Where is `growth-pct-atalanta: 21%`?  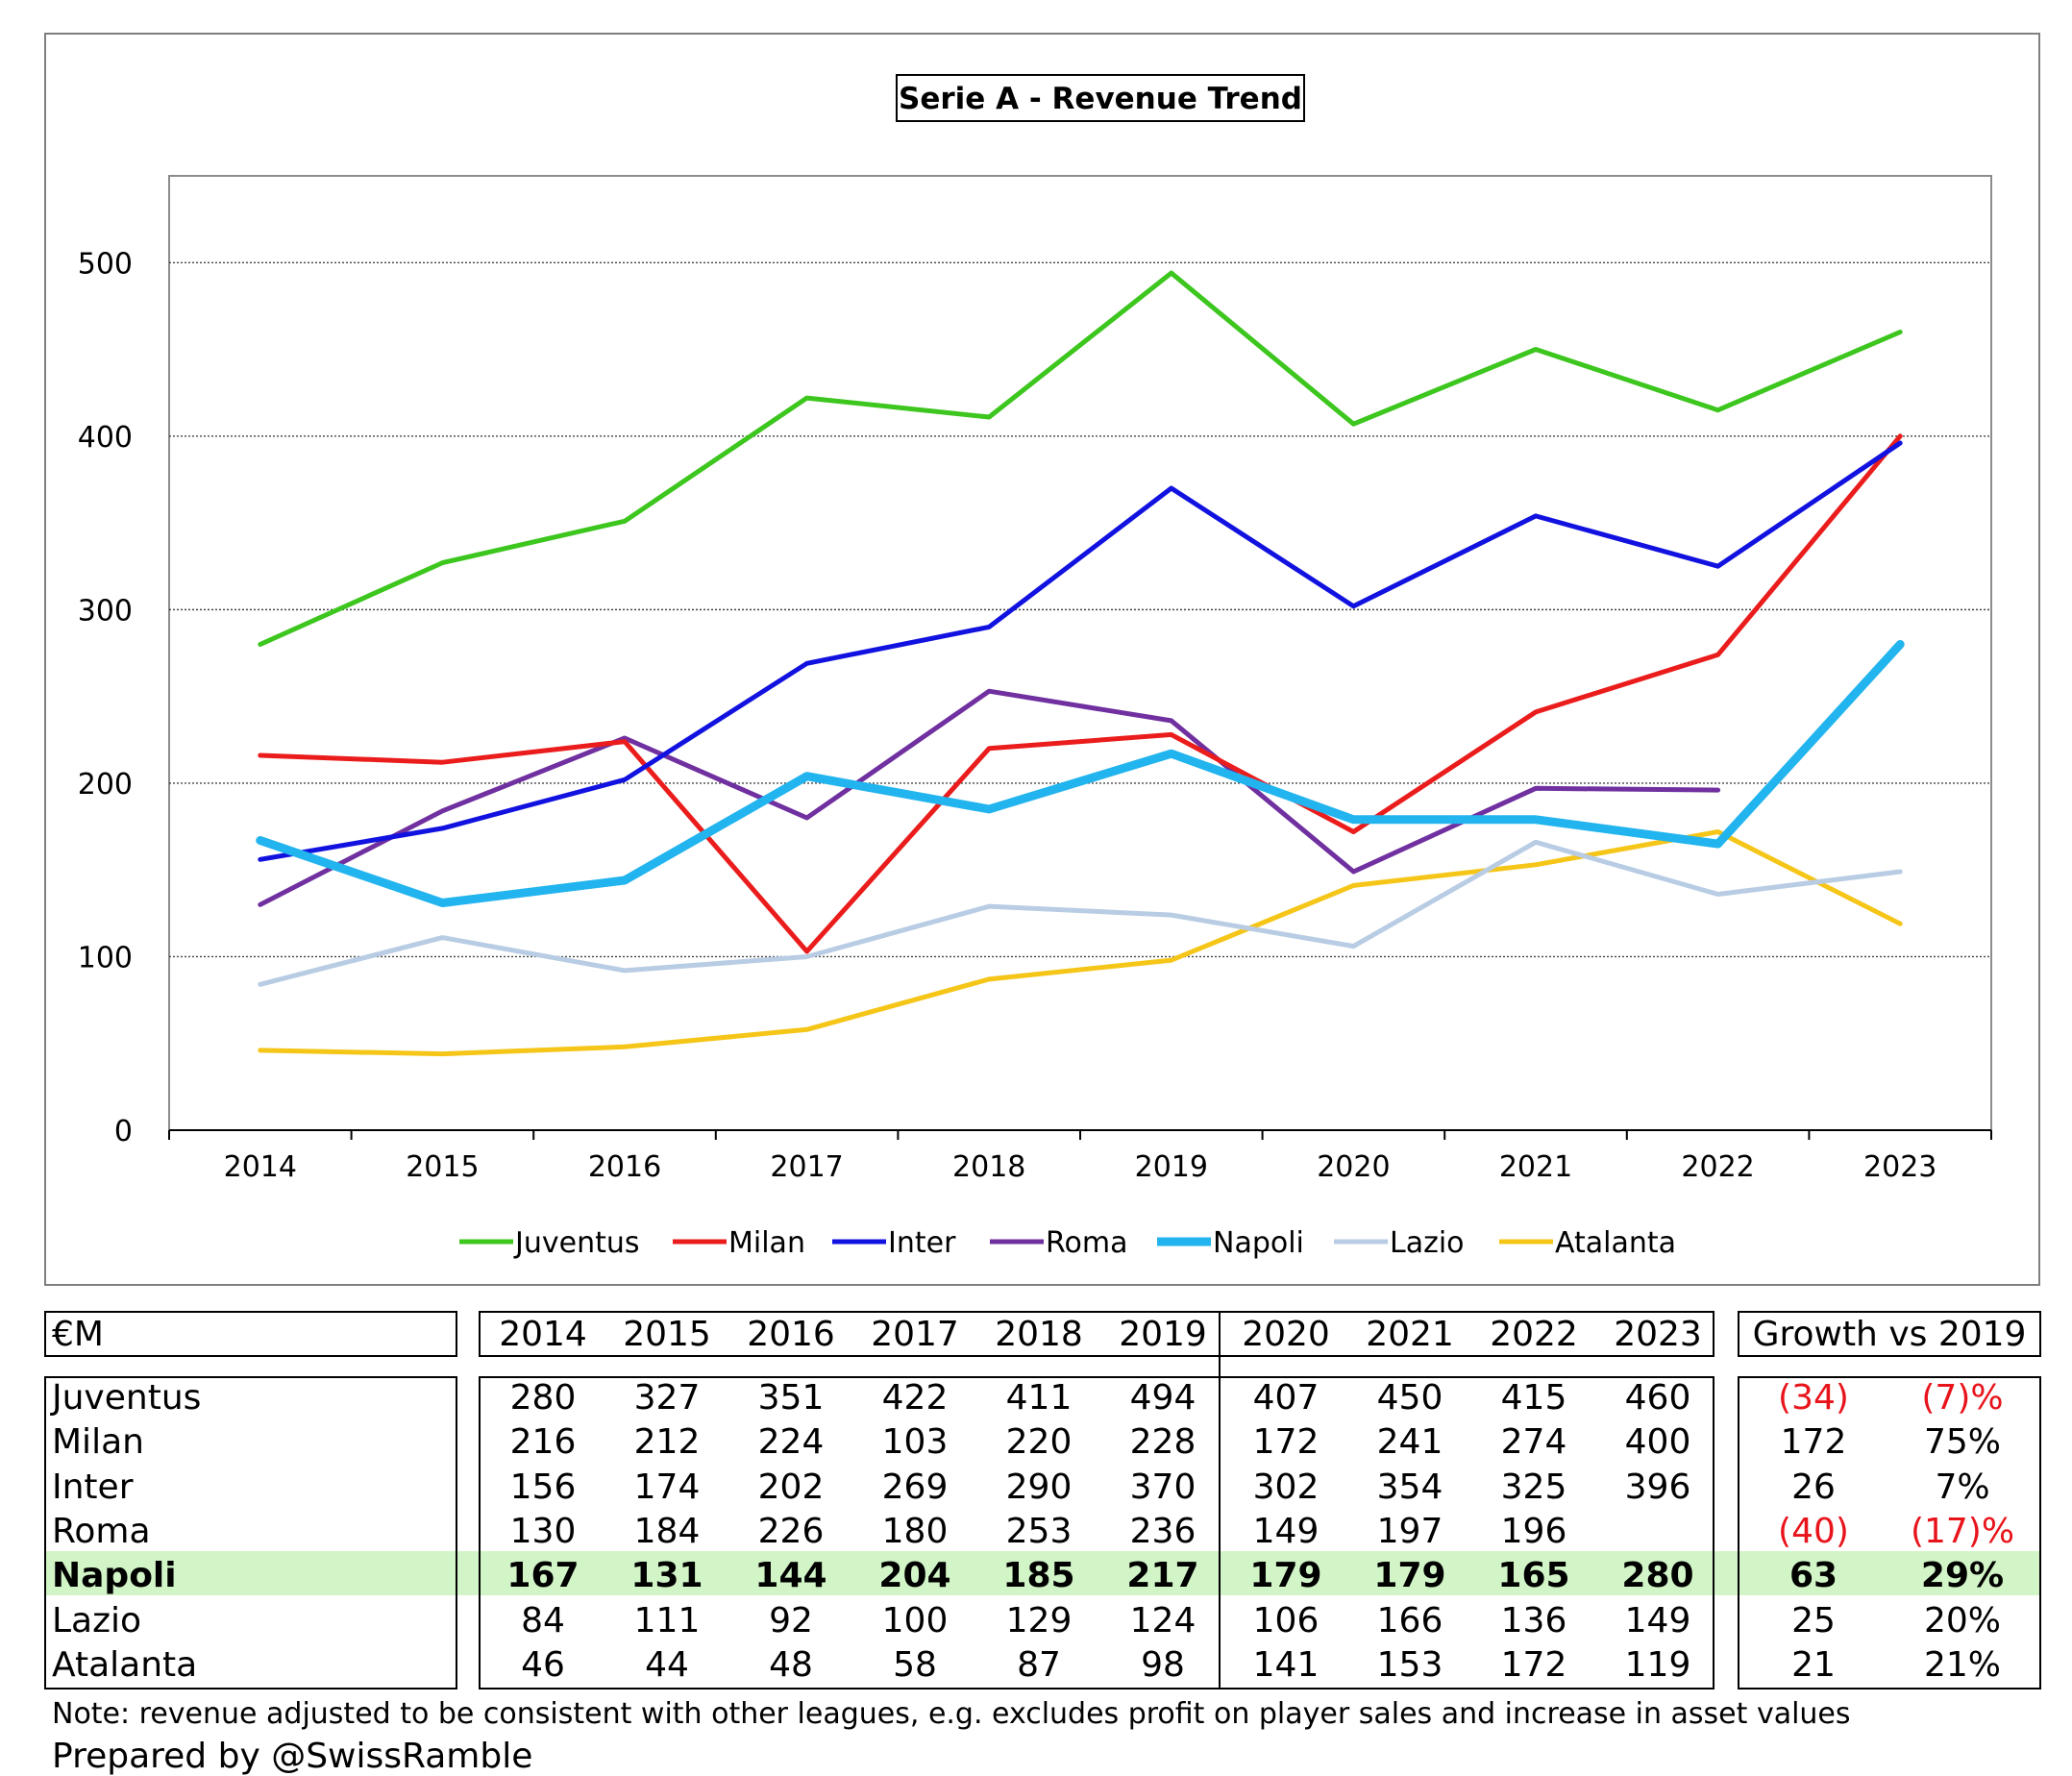 growth-pct-atalanta: 21% is located at coordinates (1962, 1664).